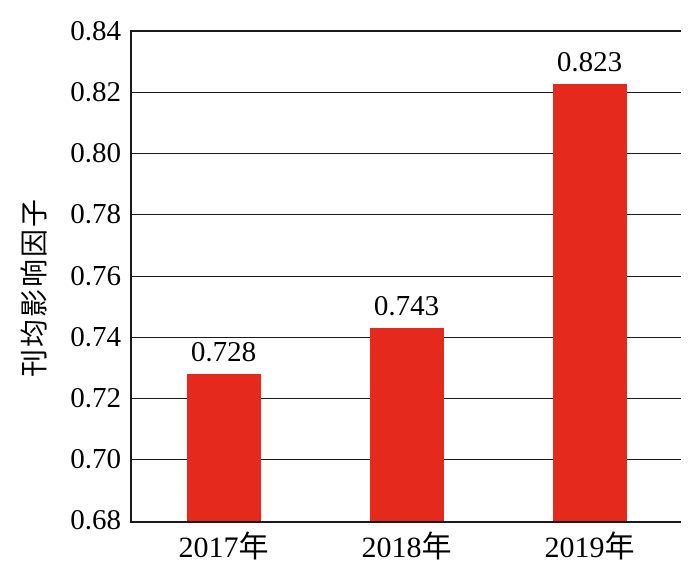 The image size is (700, 576). What do you see at coordinates (406, 306) in the screenshot?
I see `bar-value-label: 0.743` at bounding box center [406, 306].